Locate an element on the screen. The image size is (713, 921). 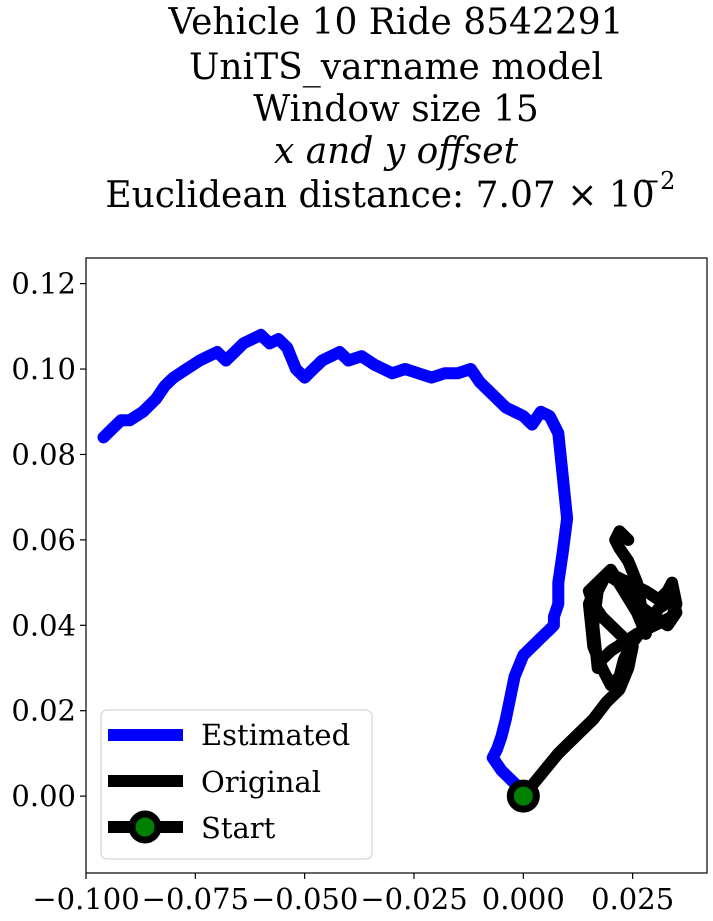
legend-label-estimated: Estimated is located at coordinates (275, 735).